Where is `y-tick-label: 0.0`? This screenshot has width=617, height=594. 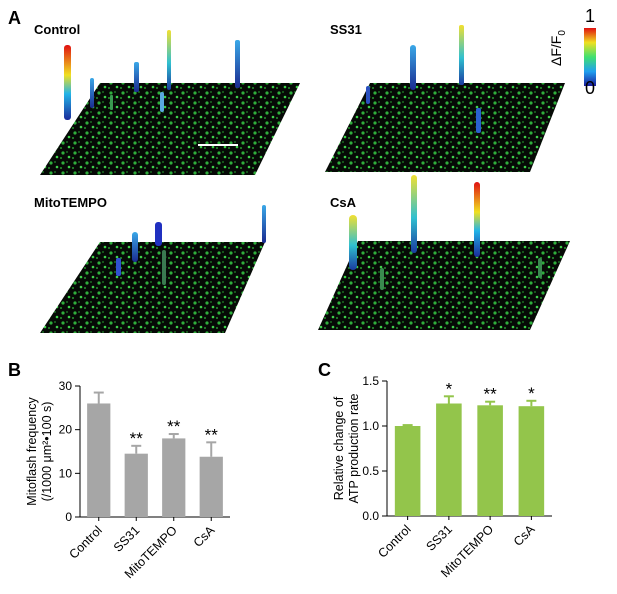 y-tick-label: 0.0 is located at coordinates (370, 516).